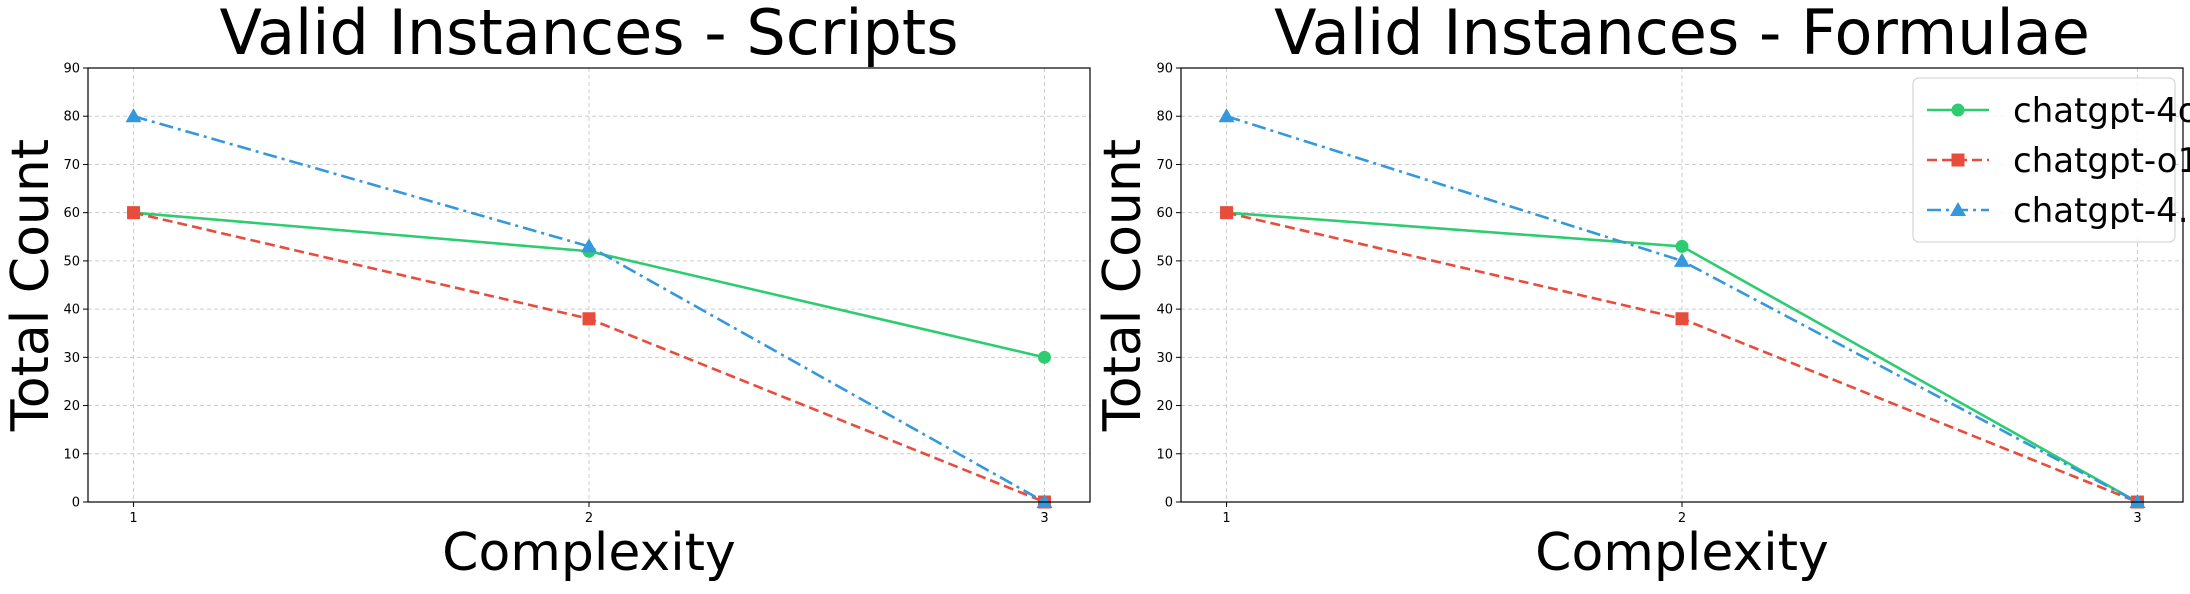 The image size is (2190, 594). What do you see at coordinates (2101, 111) in the screenshot?
I see `legend-label: chatgpt-4o` at bounding box center [2101, 111].